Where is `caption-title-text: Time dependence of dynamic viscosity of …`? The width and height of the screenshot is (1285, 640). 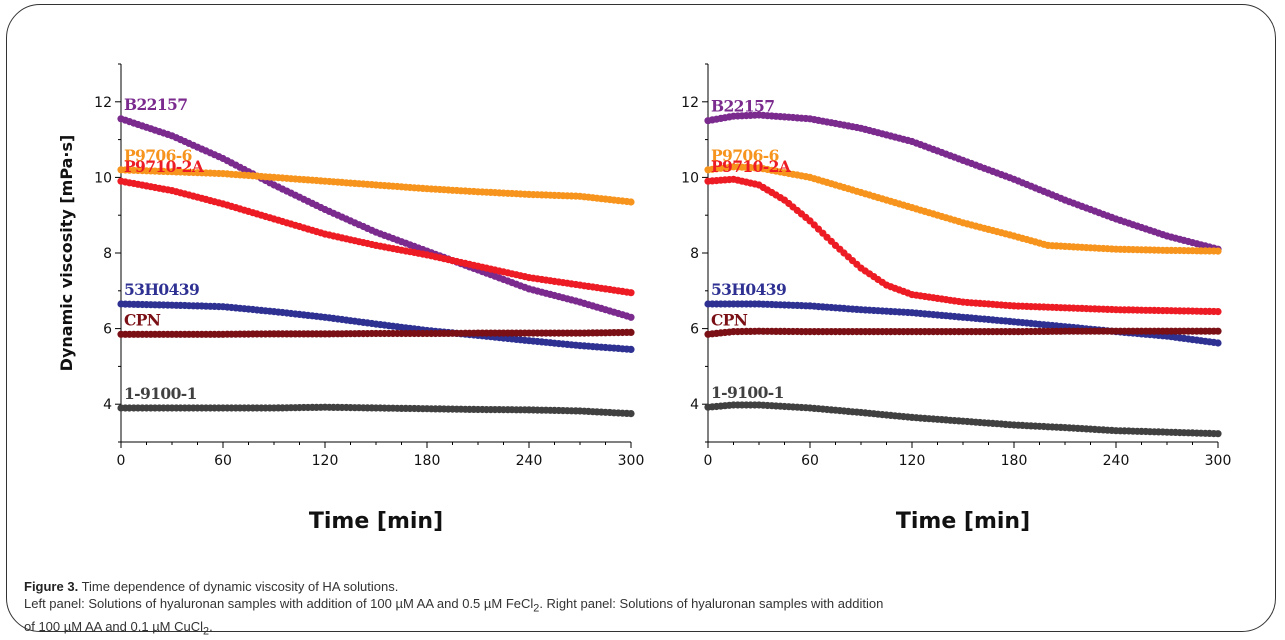 caption-title-text: Time dependence of dynamic viscosity of … is located at coordinates (240, 586).